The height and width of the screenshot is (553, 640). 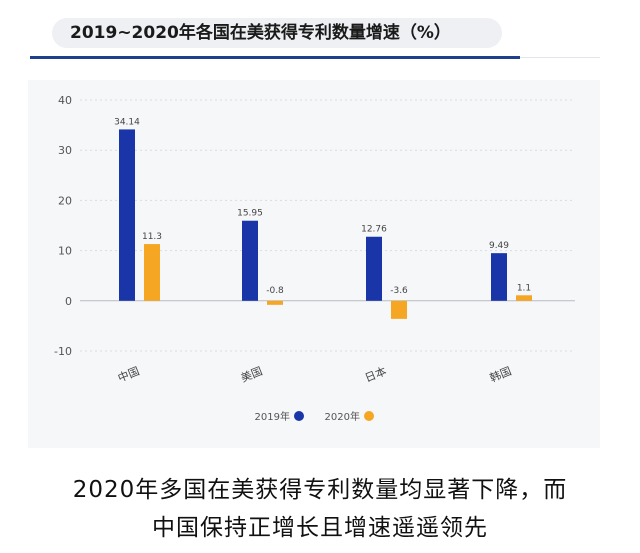 I want to click on category-label: 中国, so click(x=128, y=375).